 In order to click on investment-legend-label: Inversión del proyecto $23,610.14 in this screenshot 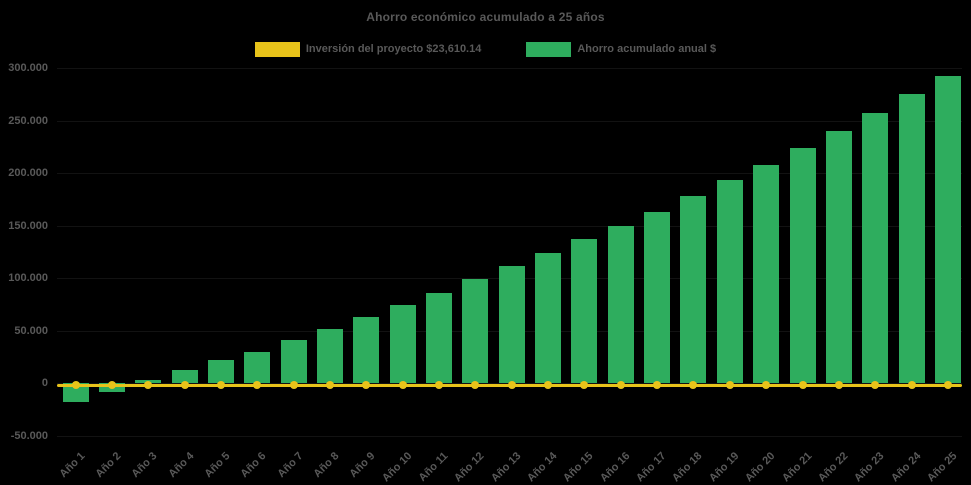, I will do `click(393, 49)`.